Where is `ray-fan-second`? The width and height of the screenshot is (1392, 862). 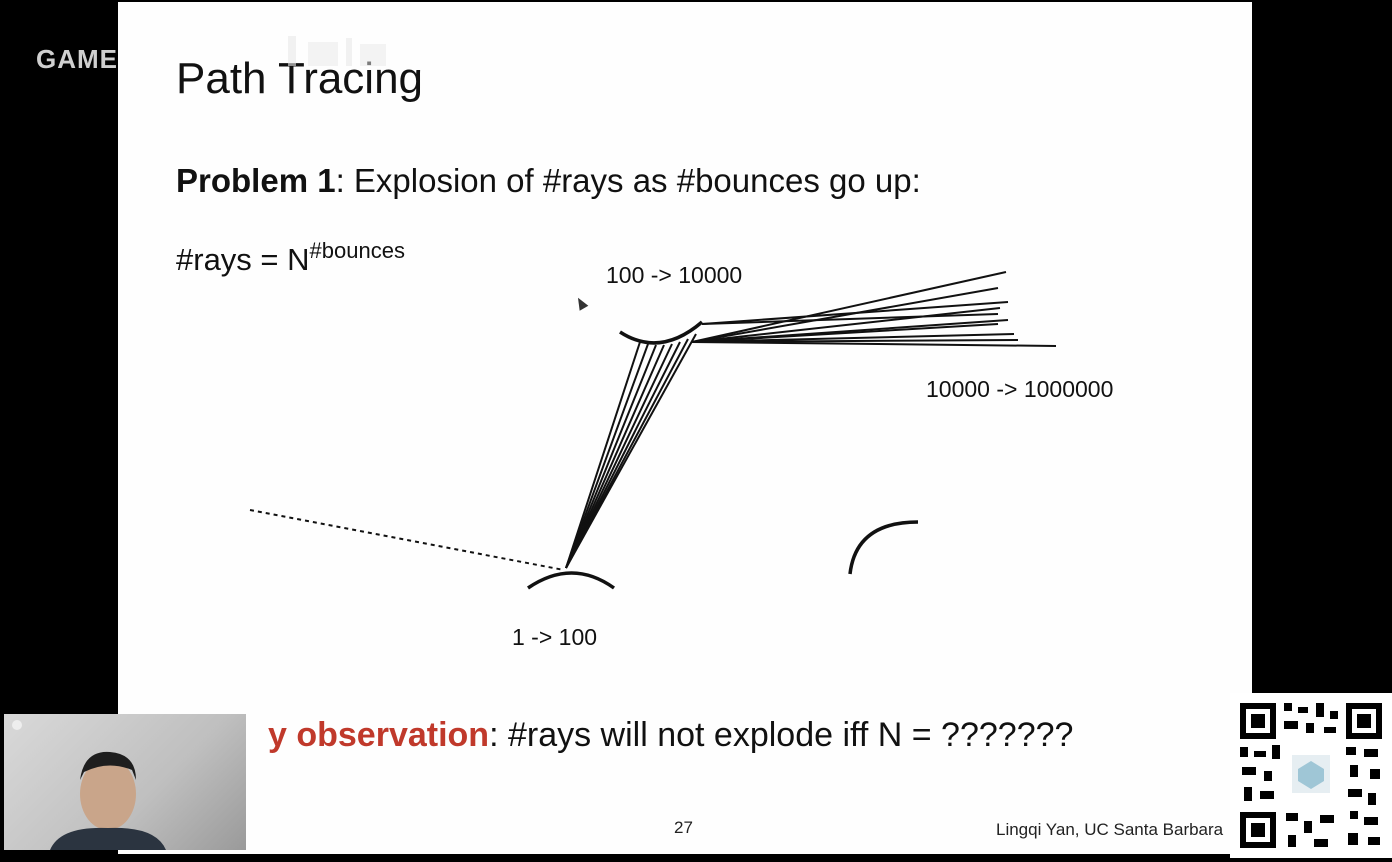 ray-fan-second is located at coordinates (874, 309).